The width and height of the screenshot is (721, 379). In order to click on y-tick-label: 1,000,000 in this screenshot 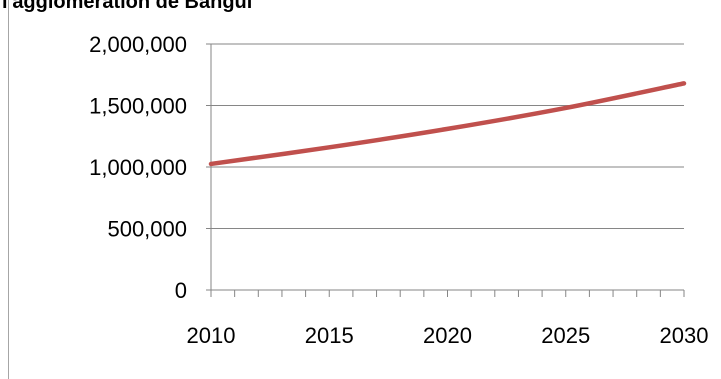, I will do `click(138, 167)`.